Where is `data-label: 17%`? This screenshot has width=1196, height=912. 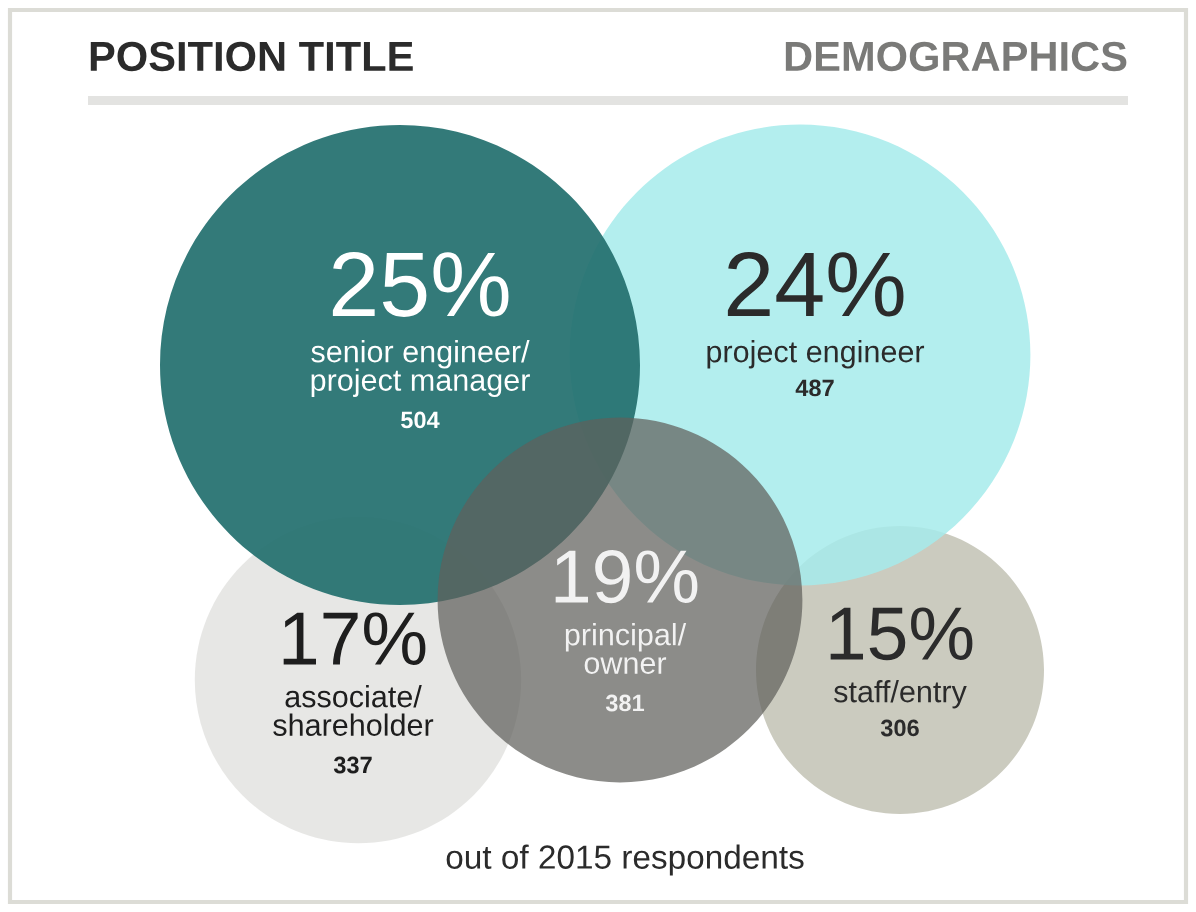 data-label: 17% is located at coordinates (354, 638).